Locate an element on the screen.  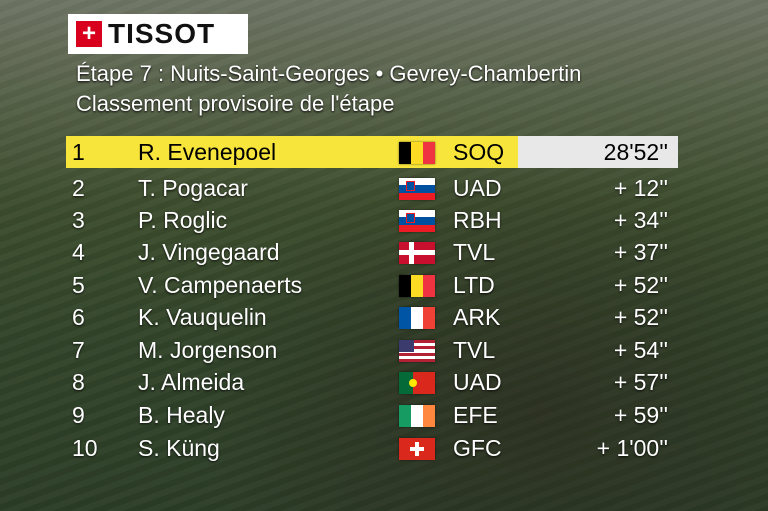
rider-name: J. Vingegaard is located at coordinates (209, 252).